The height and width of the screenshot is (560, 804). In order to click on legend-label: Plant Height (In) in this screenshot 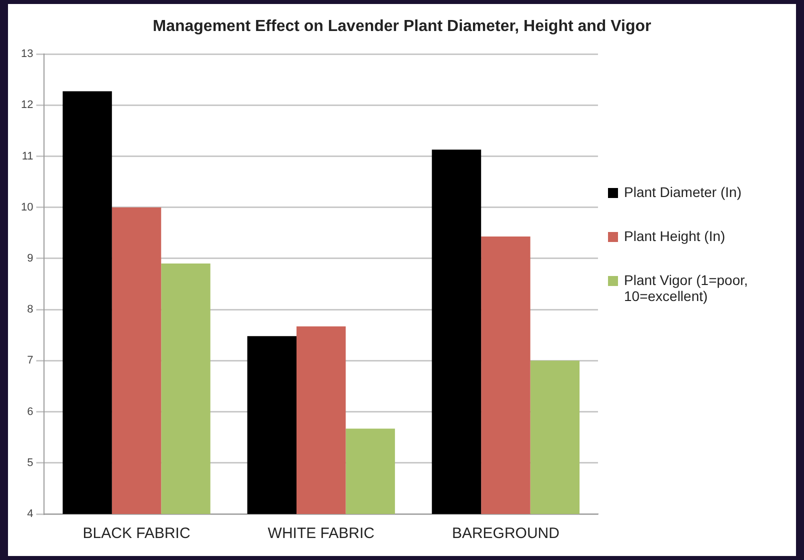, I will do `click(675, 236)`.